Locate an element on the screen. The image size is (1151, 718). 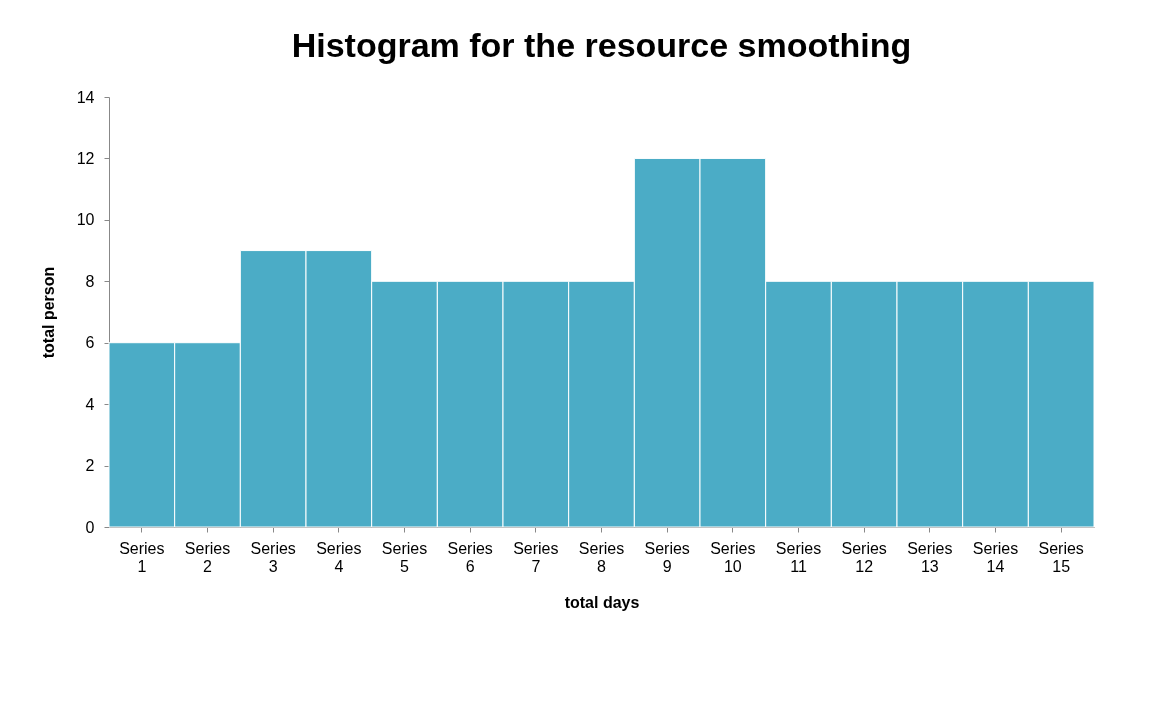
y-axis-title: total person is located at coordinates (48, 312).